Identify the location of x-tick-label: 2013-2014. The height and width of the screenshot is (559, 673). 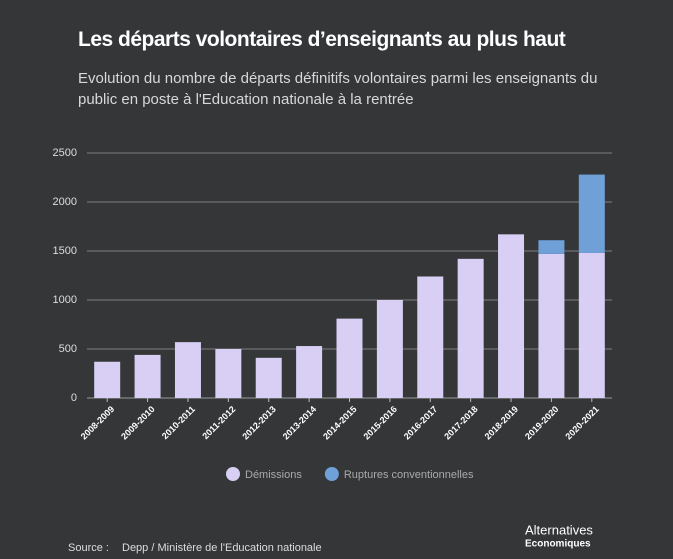
(300, 423).